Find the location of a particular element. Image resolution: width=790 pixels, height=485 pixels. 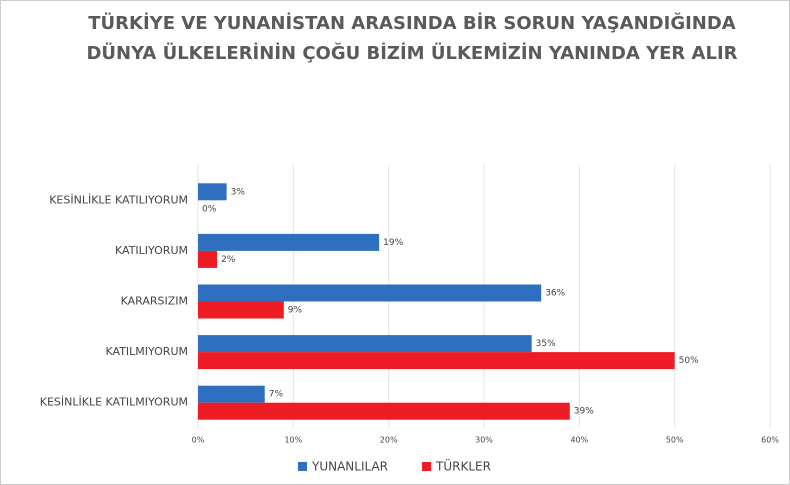

value-label: 7% is located at coordinates (276, 395).